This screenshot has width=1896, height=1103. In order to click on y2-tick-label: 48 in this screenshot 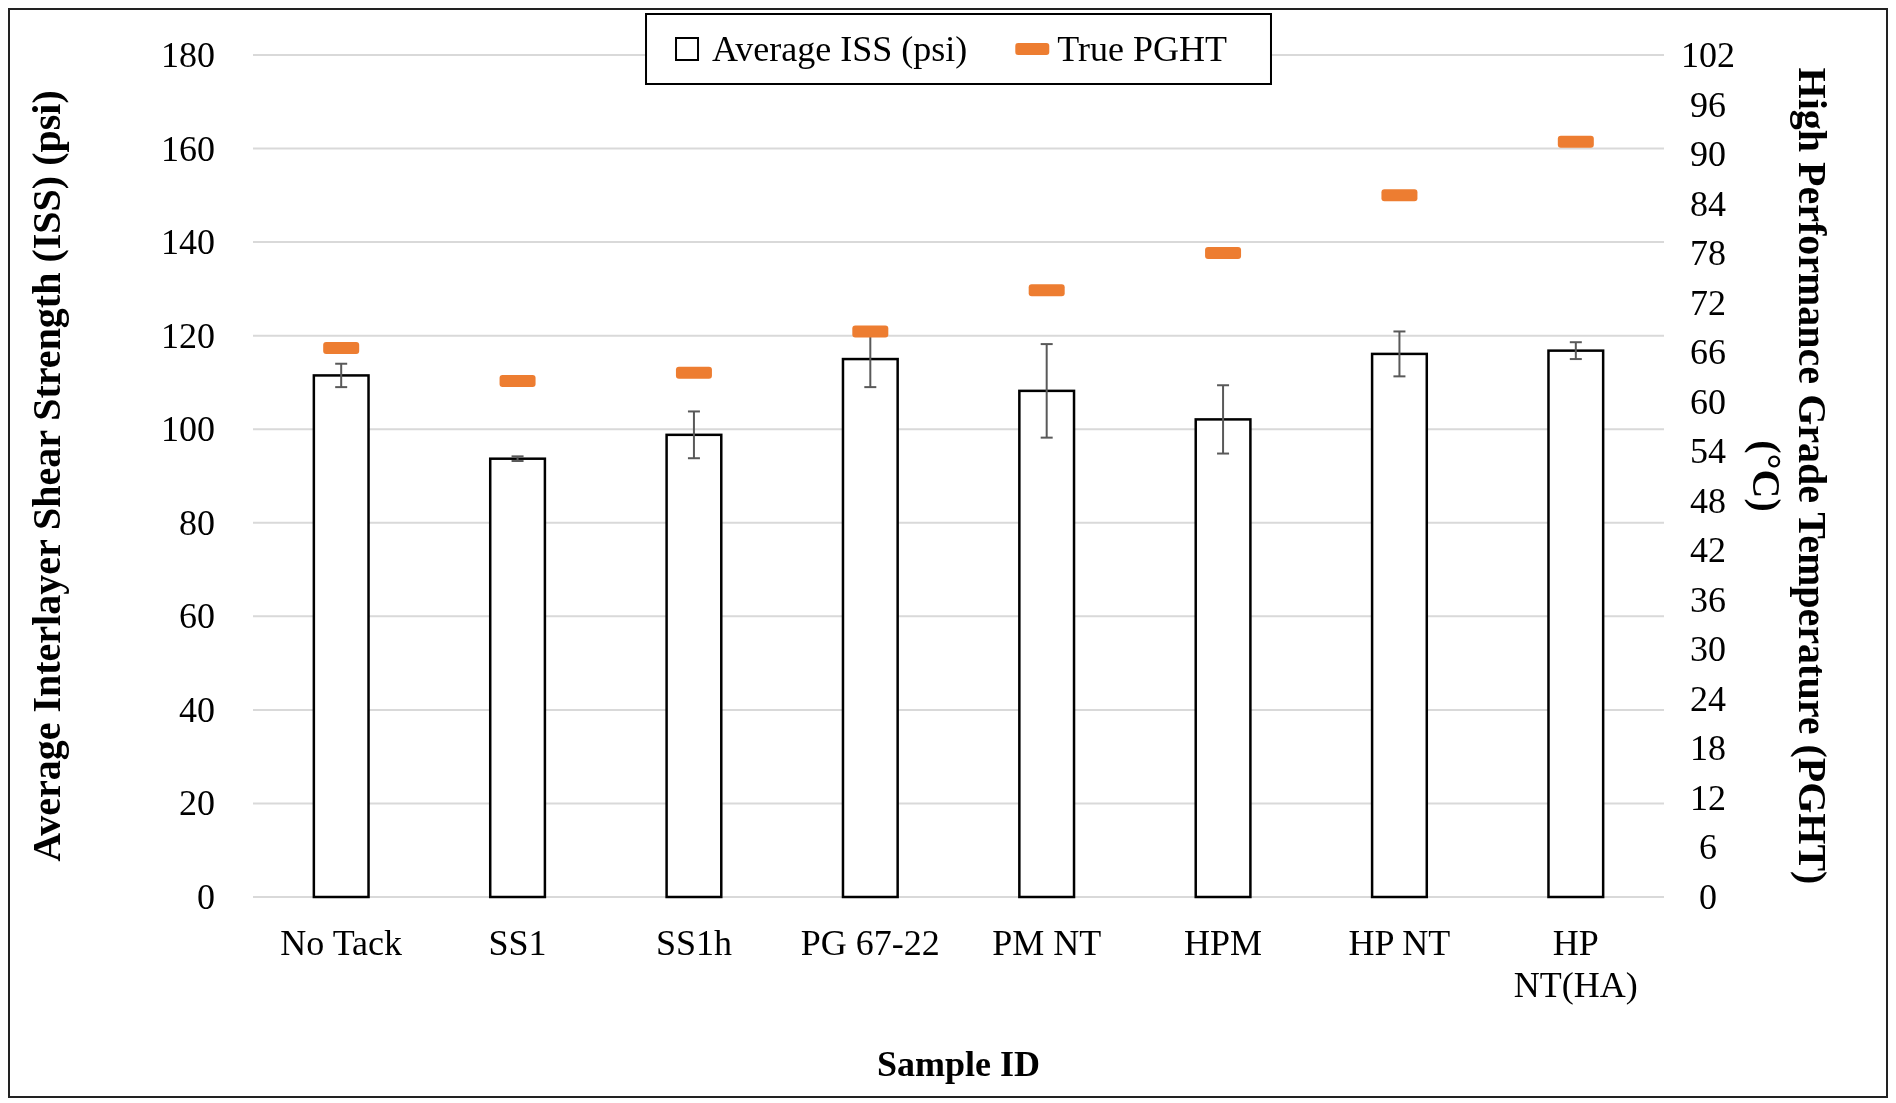, I will do `click(1708, 500)`.